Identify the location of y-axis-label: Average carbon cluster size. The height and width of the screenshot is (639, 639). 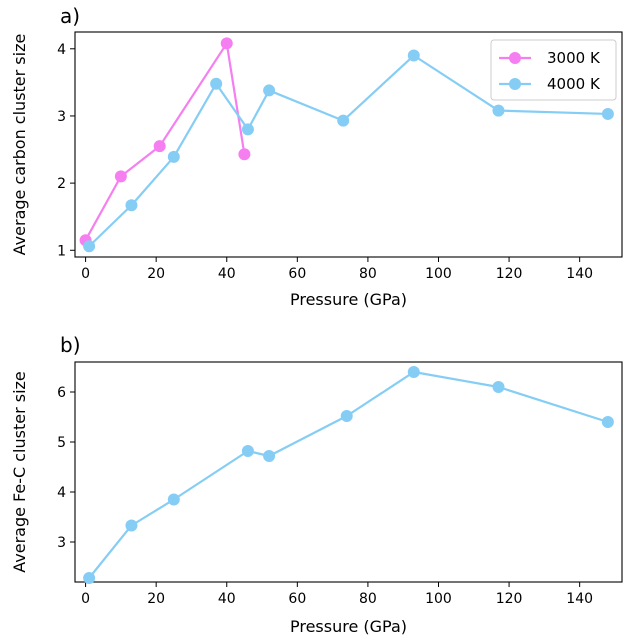
(19, 145).